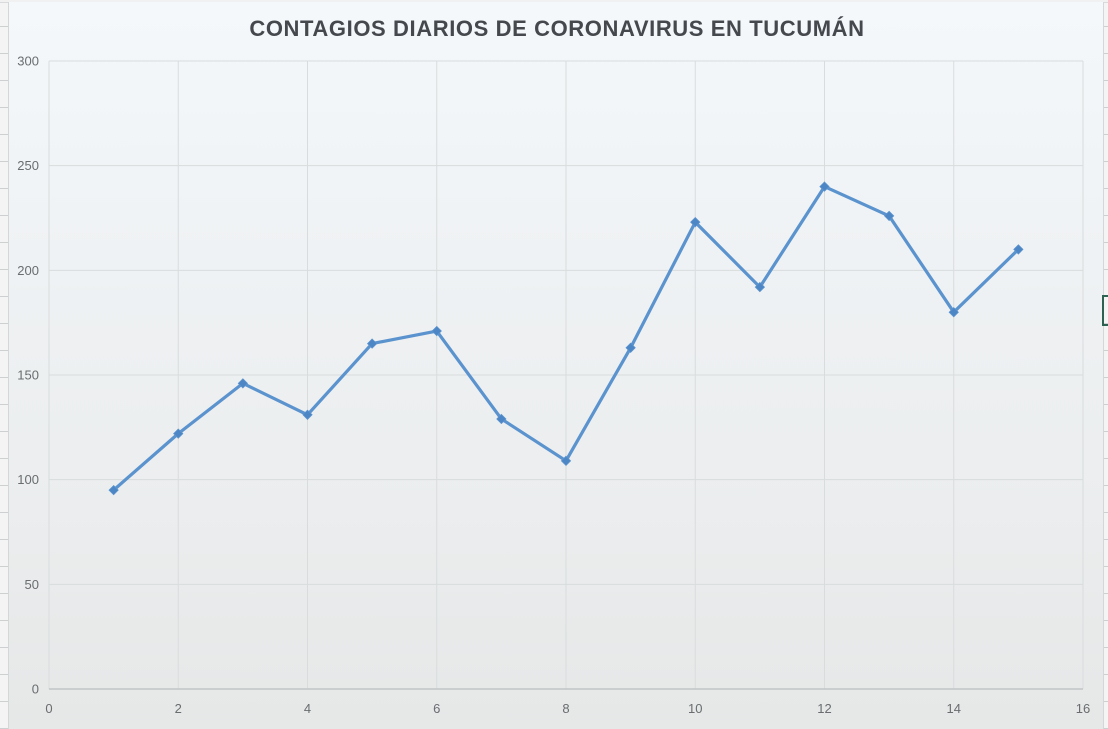 This screenshot has height=729, width=1108. Describe the element at coordinates (436, 708) in the screenshot. I see `x-tick-label: 6` at that location.